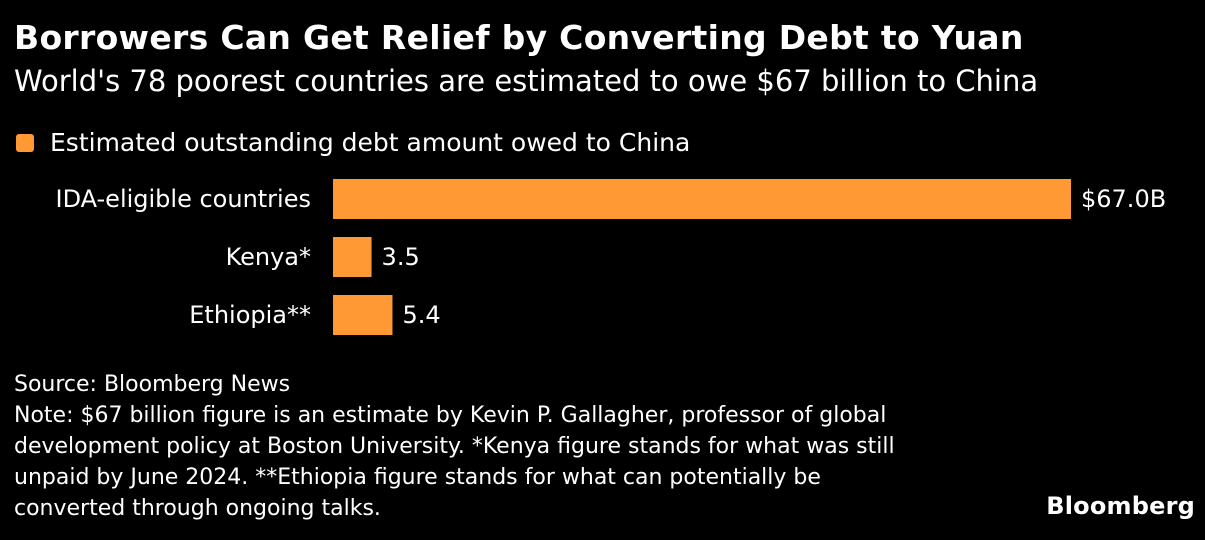 The image size is (1205, 540). I want to click on note-line-4: converted through ongoing talks., so click(197, 508).